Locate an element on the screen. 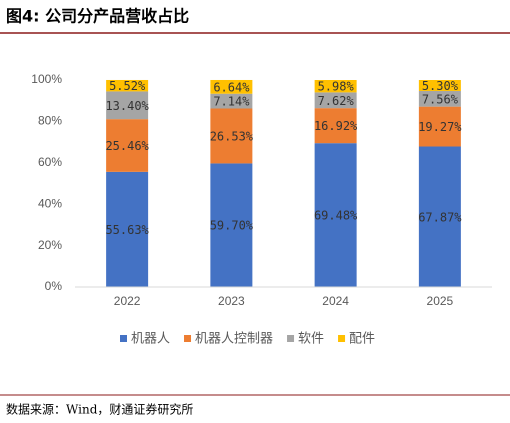 This screenshot has width=510, height=423. data-label: 26.53% is located at coordinates (232, 136).